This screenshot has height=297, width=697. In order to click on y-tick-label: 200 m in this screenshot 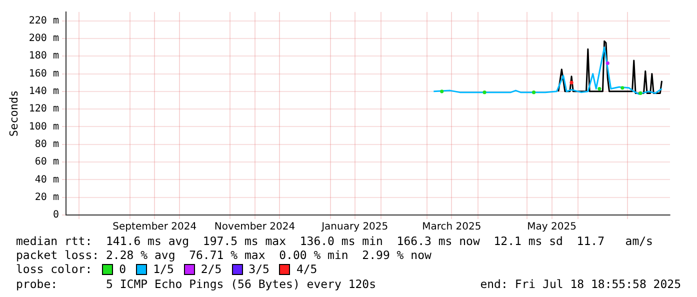, I will do `click(43, 38)`.